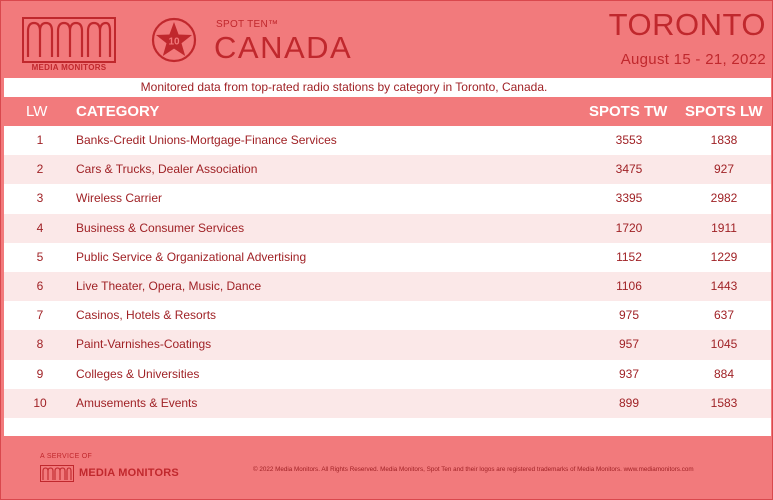 The height and width of the screenshot is (500, 773). Describe the element at coordinates (247, 24) in the screenshot. I see `brand-small: SPOT TEN™` at that location.